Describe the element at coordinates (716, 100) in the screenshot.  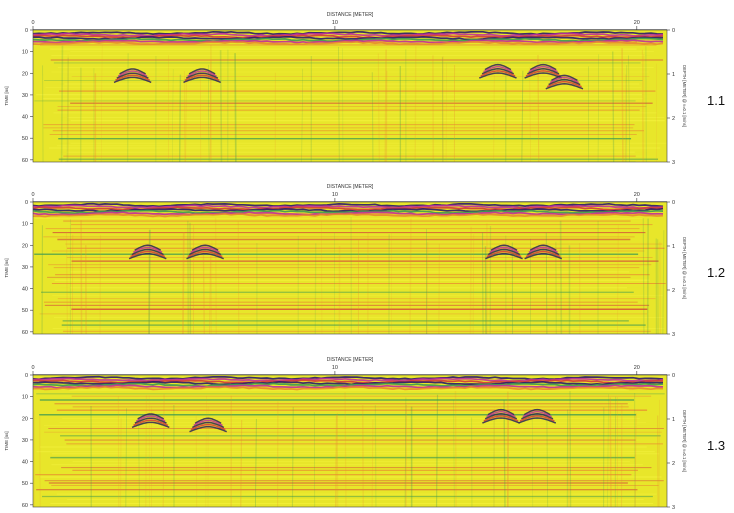
I see `panel-label: 1.1` at that location.